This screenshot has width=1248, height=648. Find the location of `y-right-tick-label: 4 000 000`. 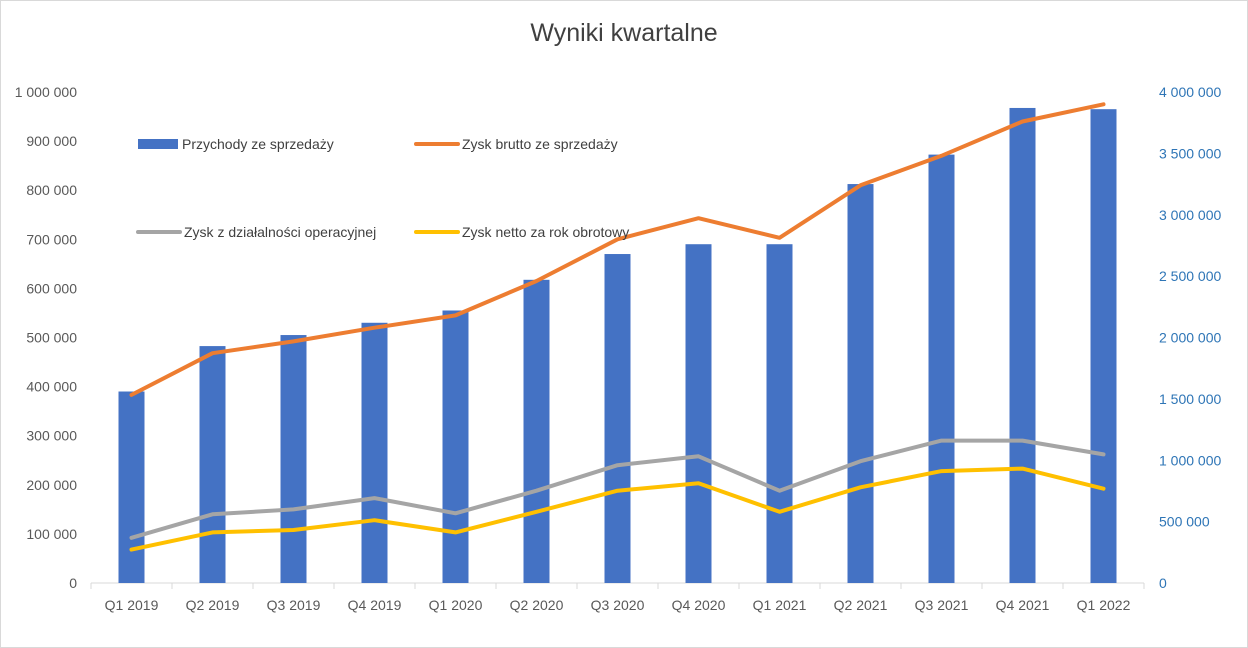

y-right-tick-label: 4 000 000 is located at coordinates (1190, 92).